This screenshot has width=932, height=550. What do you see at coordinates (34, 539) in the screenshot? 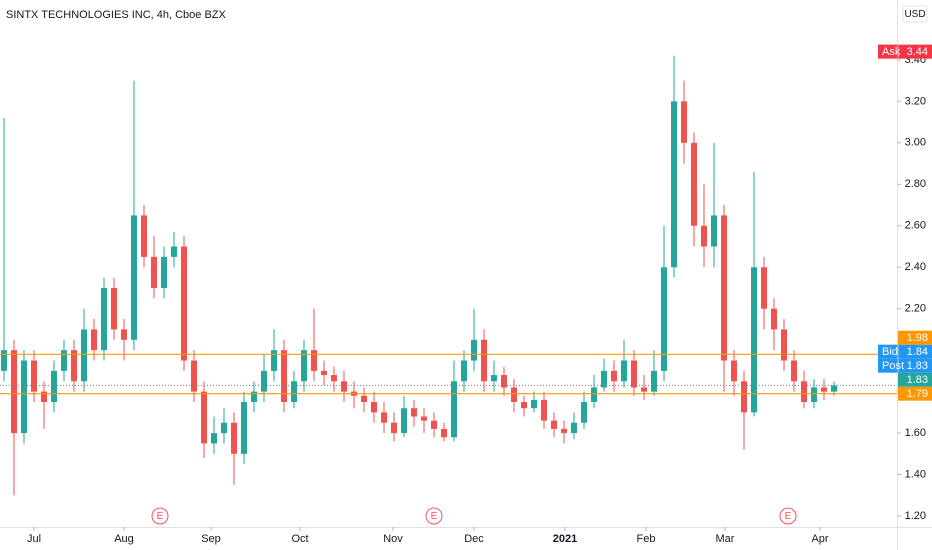
I see `x-tick-label: Jul` at bounding box center [34, 539].